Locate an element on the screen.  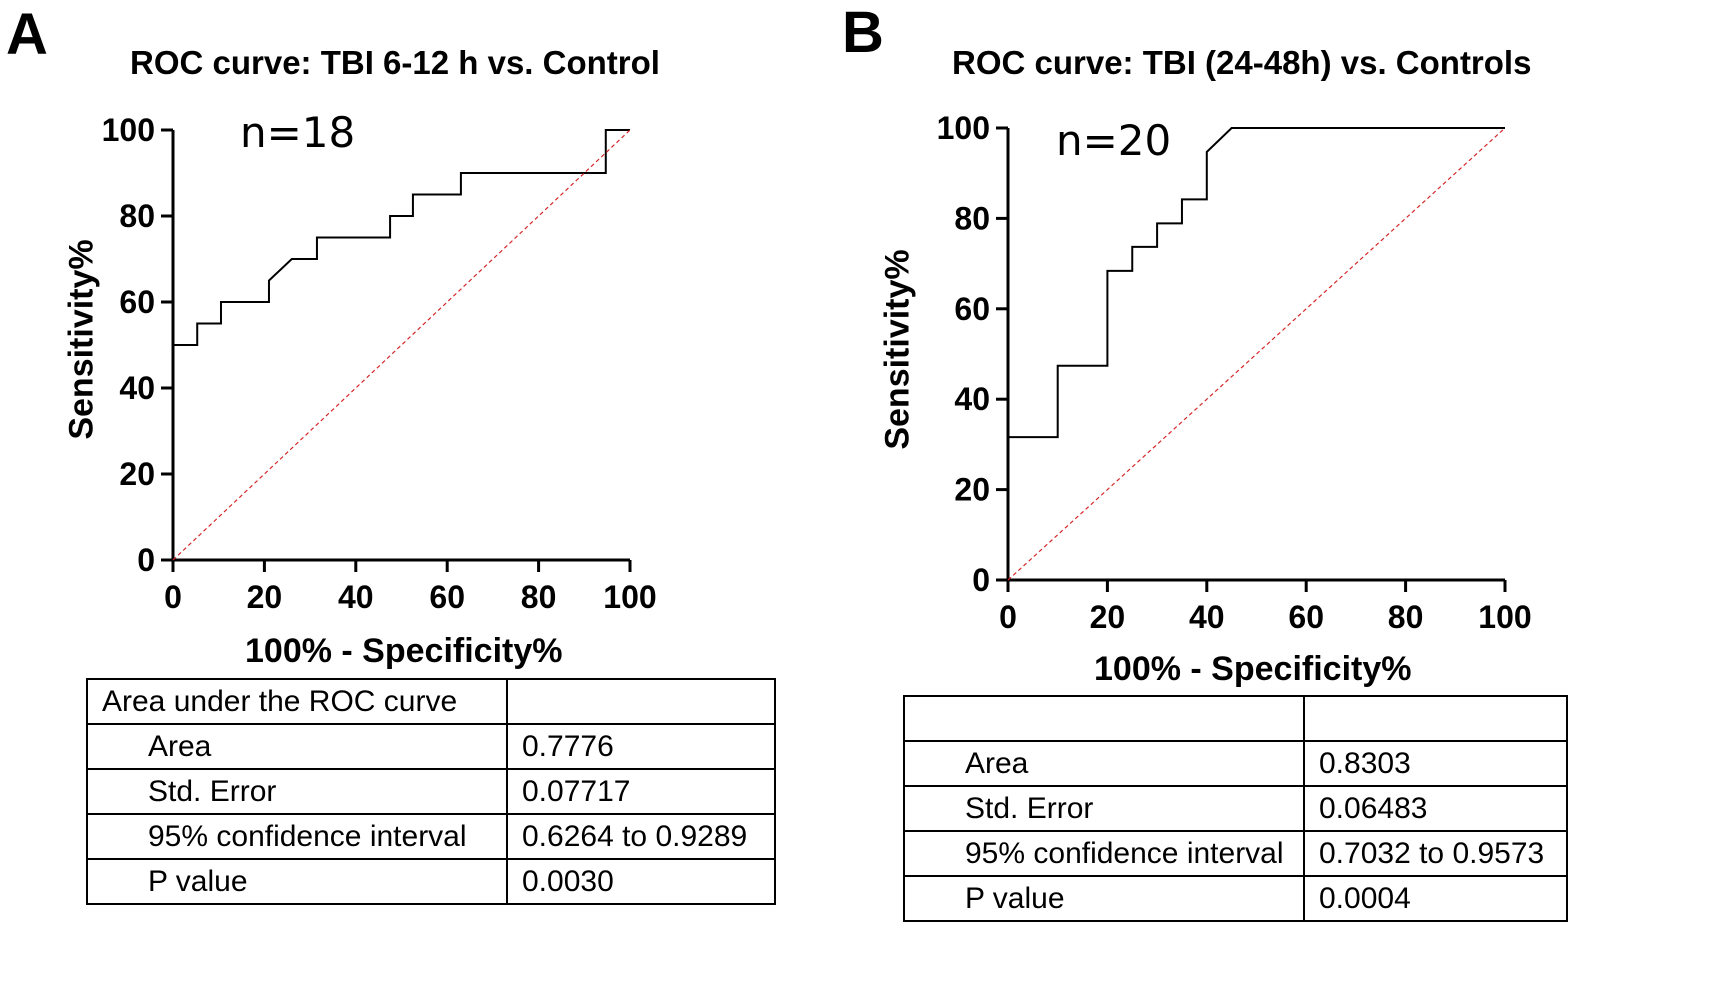
table-row: Std. Error 0.06483 is located at coordinates (1235, 808).